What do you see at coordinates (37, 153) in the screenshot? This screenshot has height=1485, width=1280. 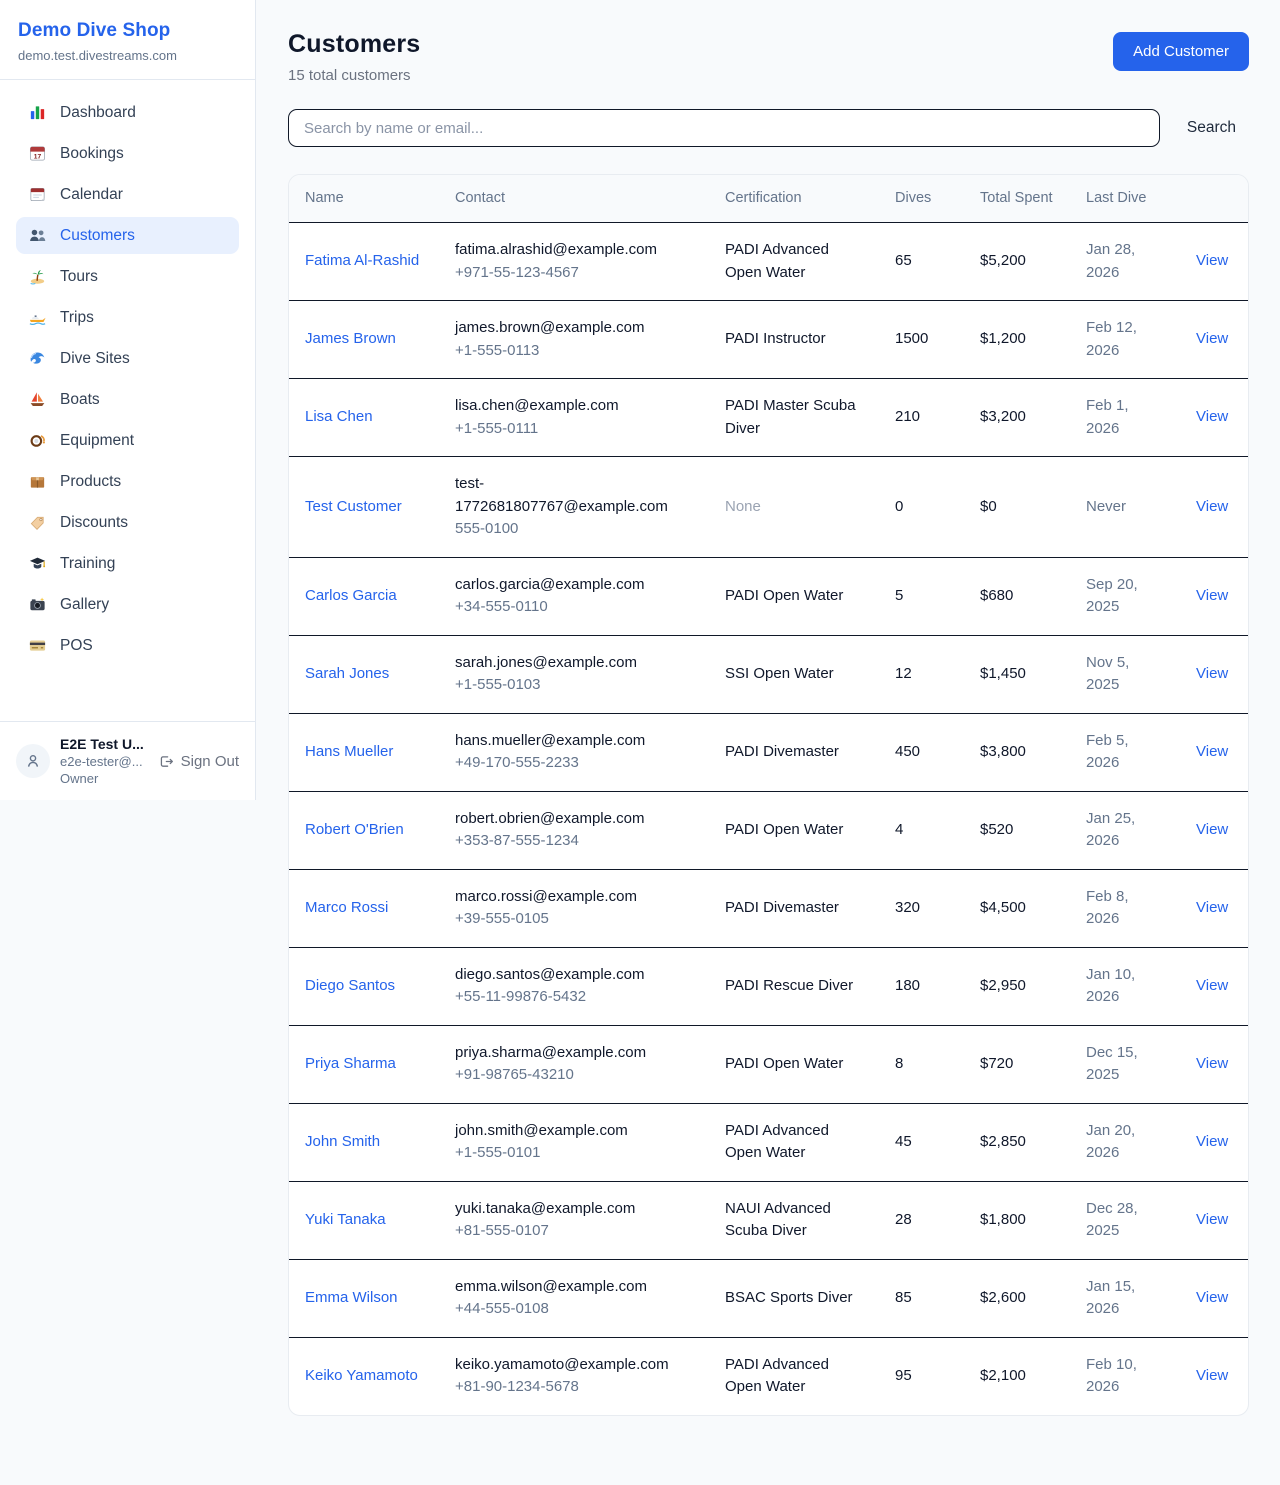 I see `calendar-date-icon: 17` at bounding box center [37, 153].